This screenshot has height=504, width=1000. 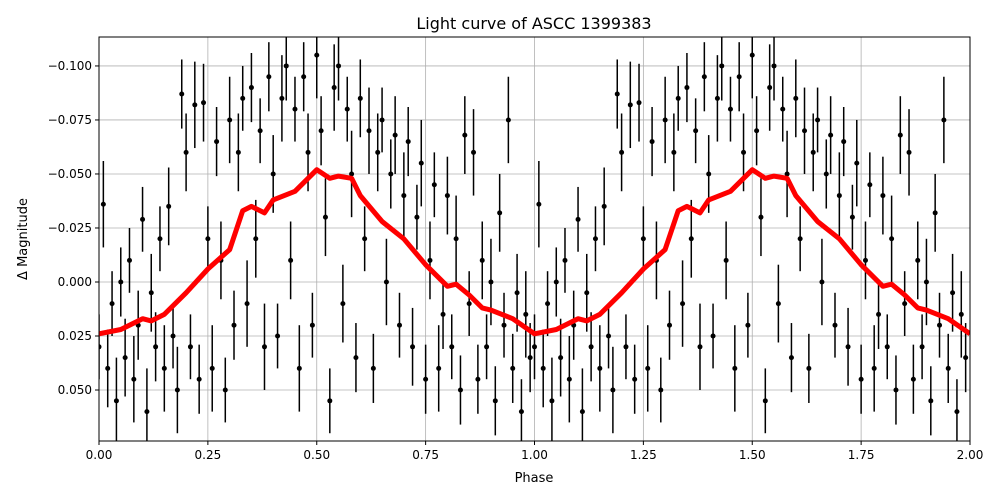 I want to click on y-tick-label: 0.000, so click(x=75, y=282).